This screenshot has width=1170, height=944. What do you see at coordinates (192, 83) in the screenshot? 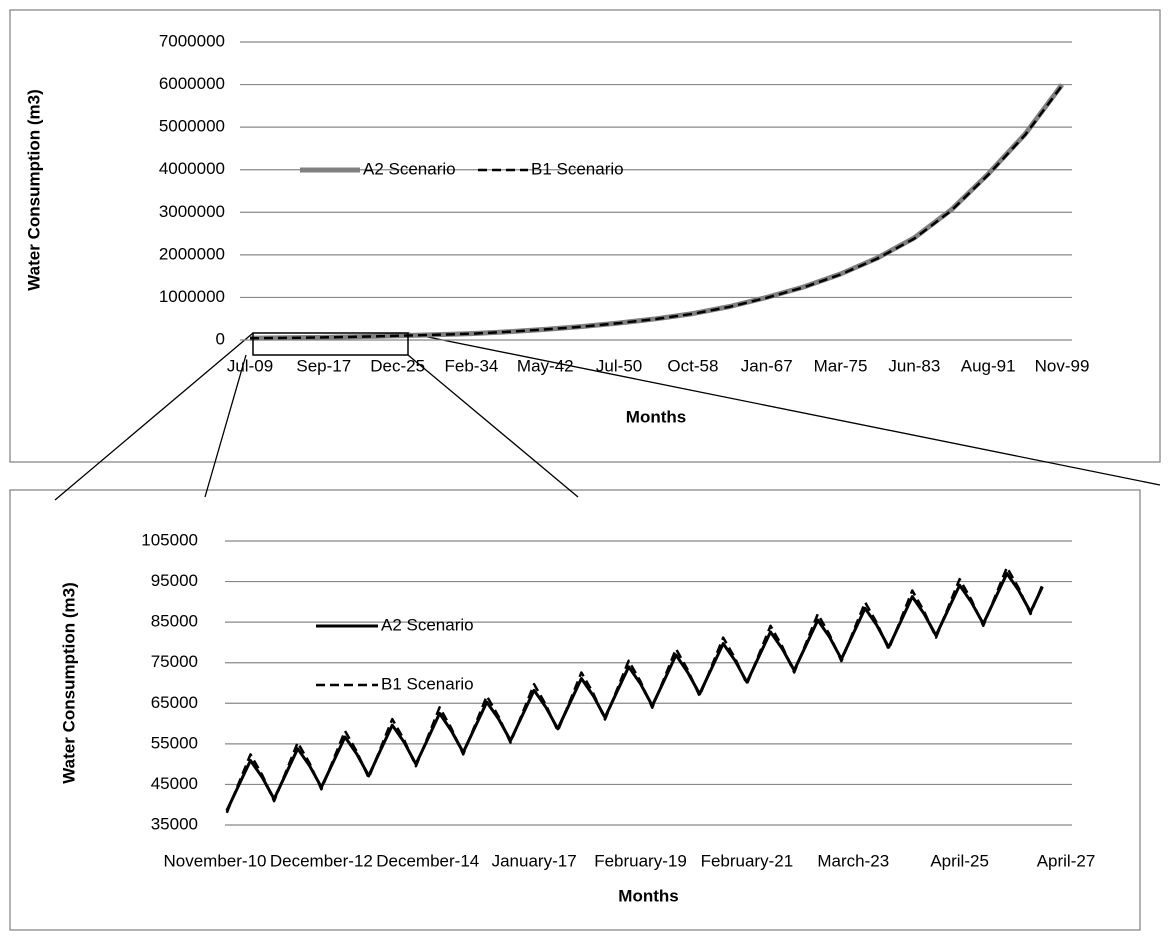
I see `y-tick-label: 6000000` at bounding box center [192, 83].